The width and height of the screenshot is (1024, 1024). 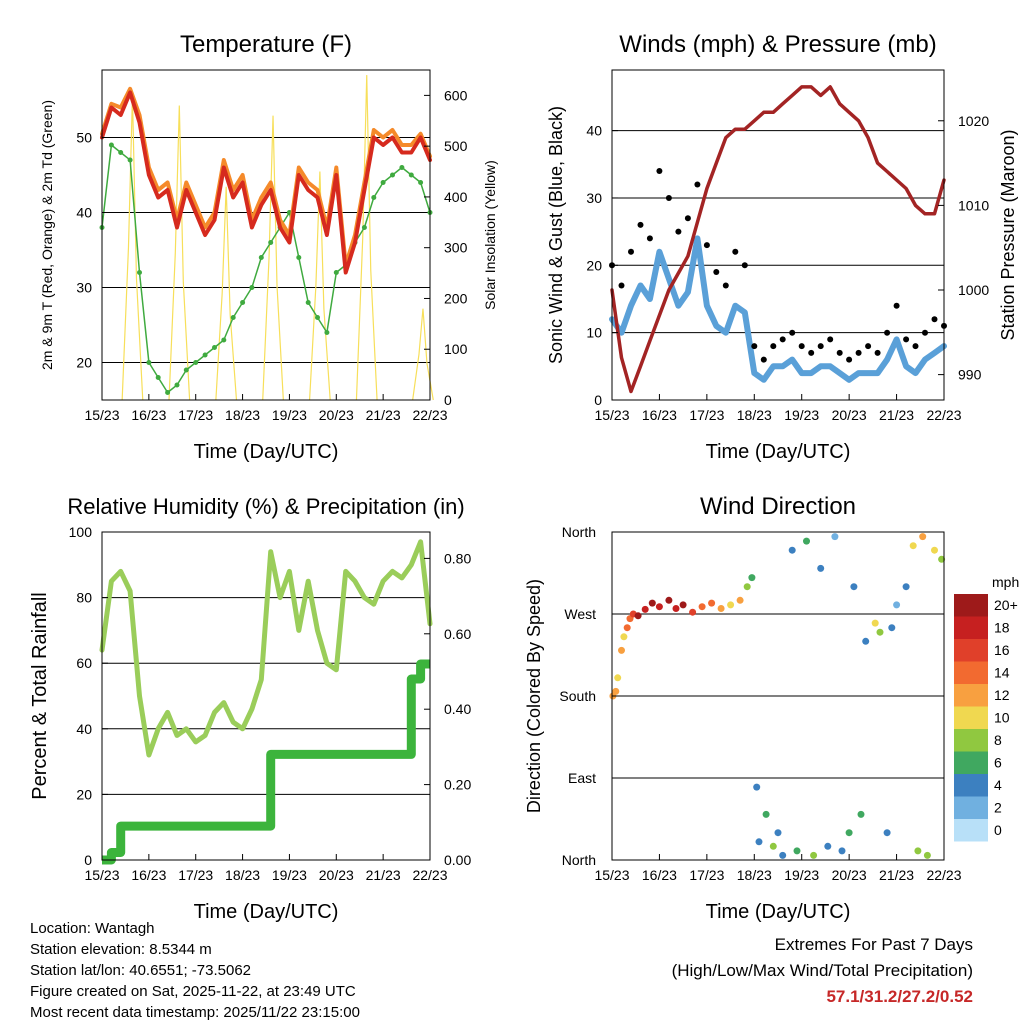 I want to click on direction-xtick-label: 22/23, so click(x=943, y=875).